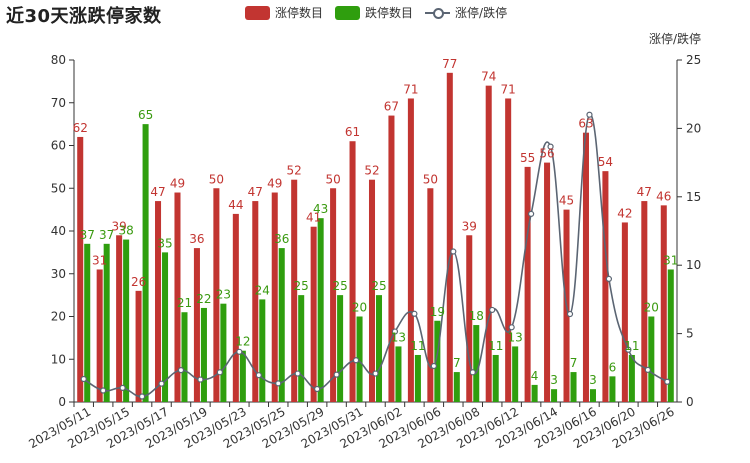 This screenshot has height=463, width=750. Describe the element at coordinates (391, 107) in the screenshot. I see `bar-up-value-label: 67` at that location.